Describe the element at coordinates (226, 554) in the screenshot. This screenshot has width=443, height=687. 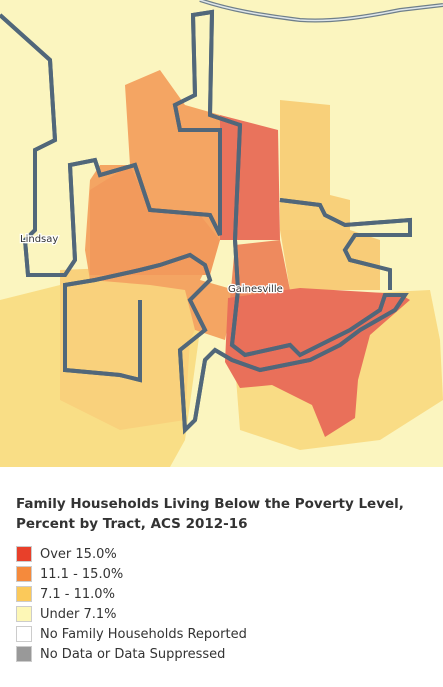
I see `legend-item: Over 15.0%` at that location.